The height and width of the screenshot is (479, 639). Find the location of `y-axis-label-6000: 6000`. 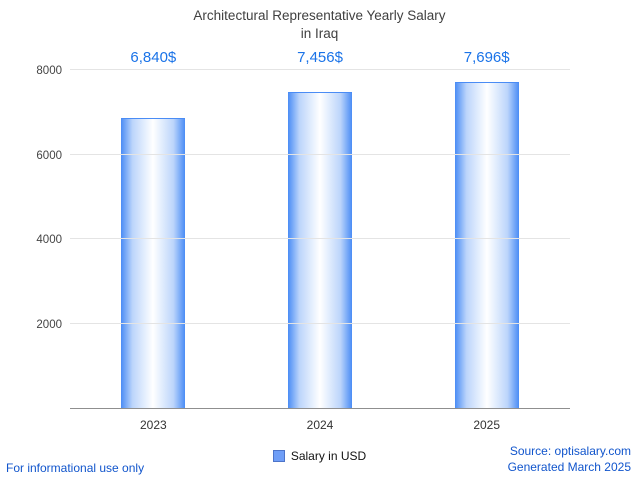

y-axis-label-6000: 6000 is located at coordinates (49, 155).